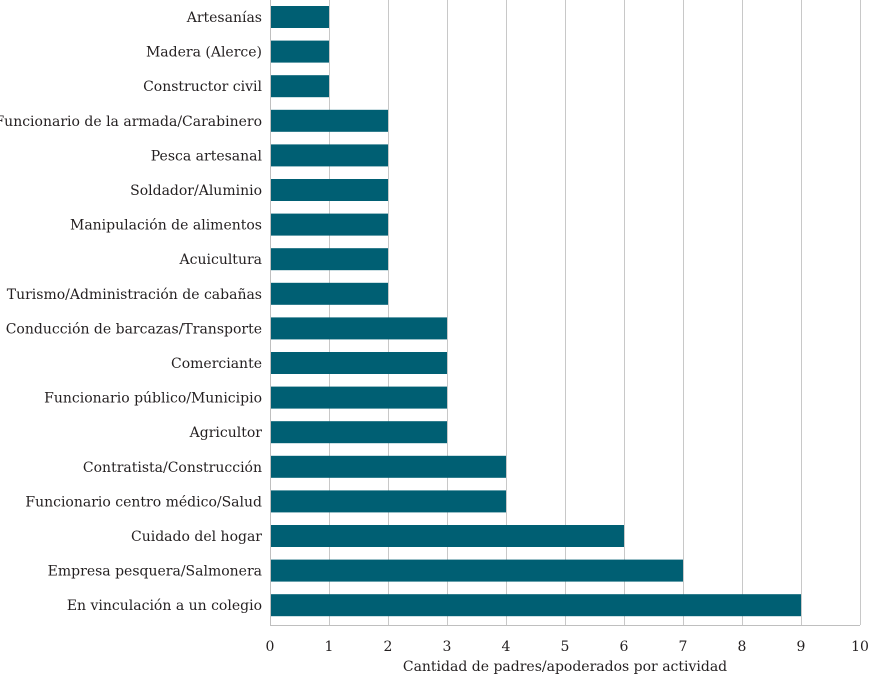  I want to click on x-tick-label: 4, so click(506, 647).